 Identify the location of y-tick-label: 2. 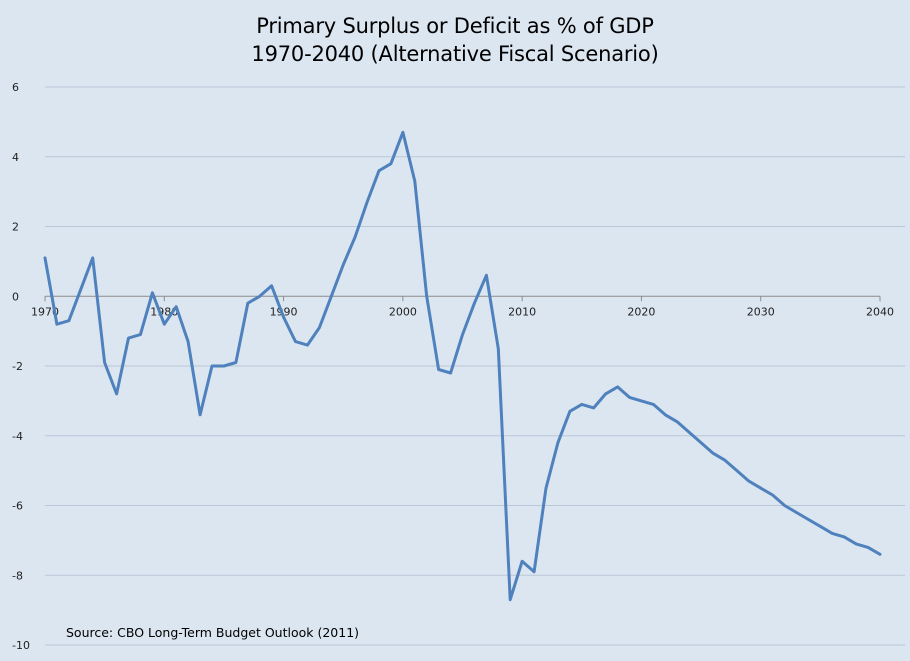
(15, 227).